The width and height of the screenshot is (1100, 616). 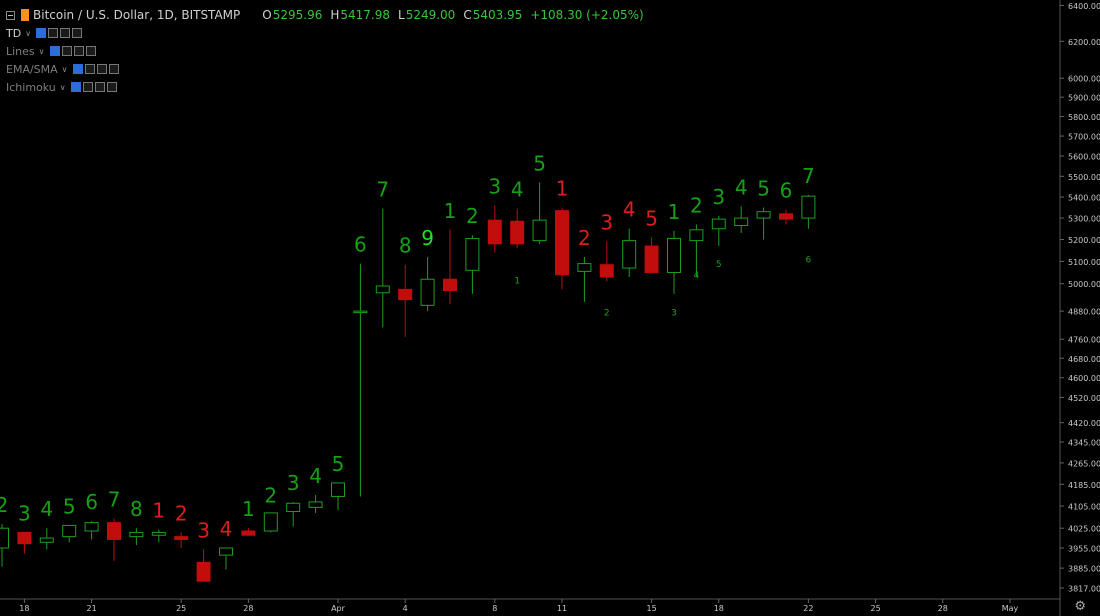 What do you see at coordinates (10, 15) in the screenshot?
I see `collapse-icon` at bounding box center [10, 15].